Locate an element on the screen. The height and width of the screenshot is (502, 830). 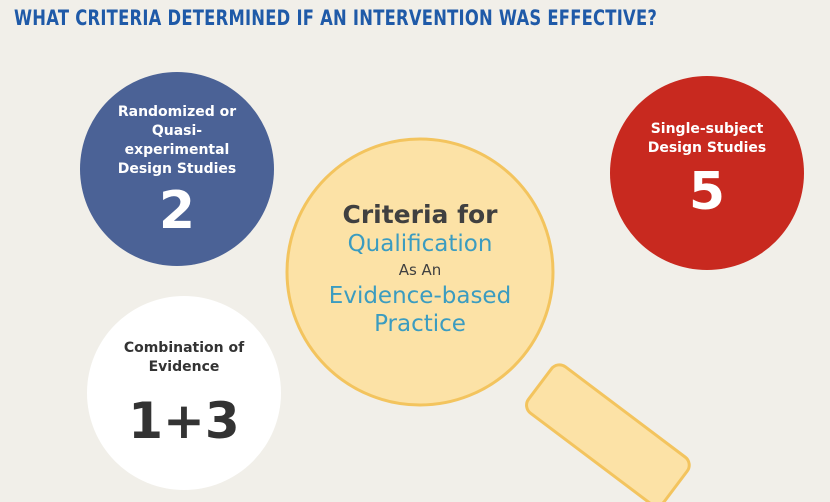
center-line-criteria: Criteria for is located at coordinates (420, 214).